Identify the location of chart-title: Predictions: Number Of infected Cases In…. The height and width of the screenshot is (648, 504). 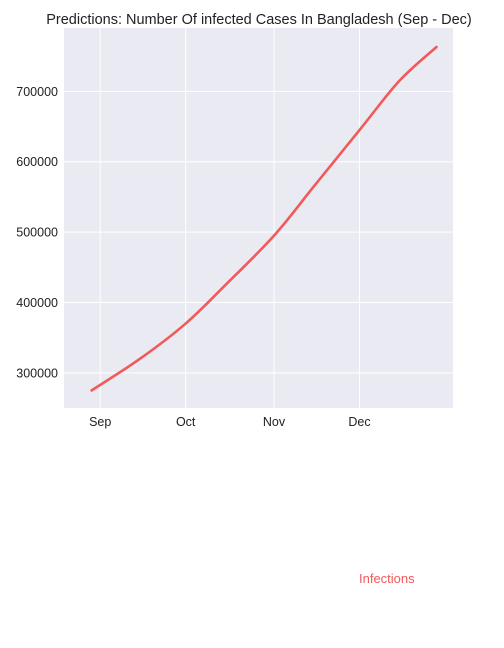
(259, 20).